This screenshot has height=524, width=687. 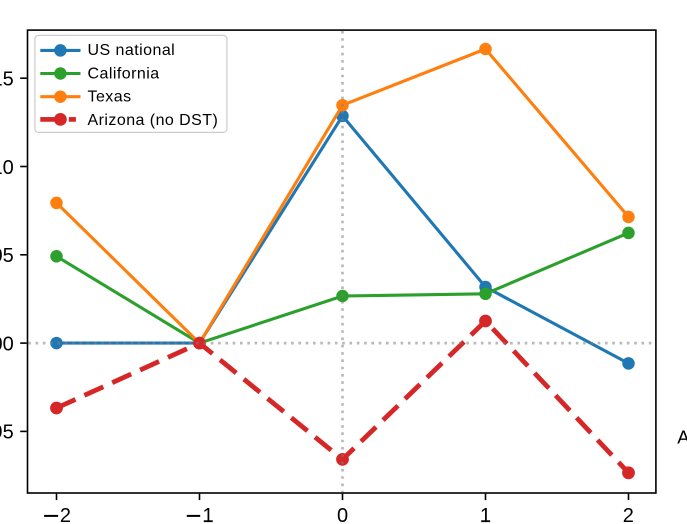 I want to click on svg-text: 105, so click(x=7, y=256).